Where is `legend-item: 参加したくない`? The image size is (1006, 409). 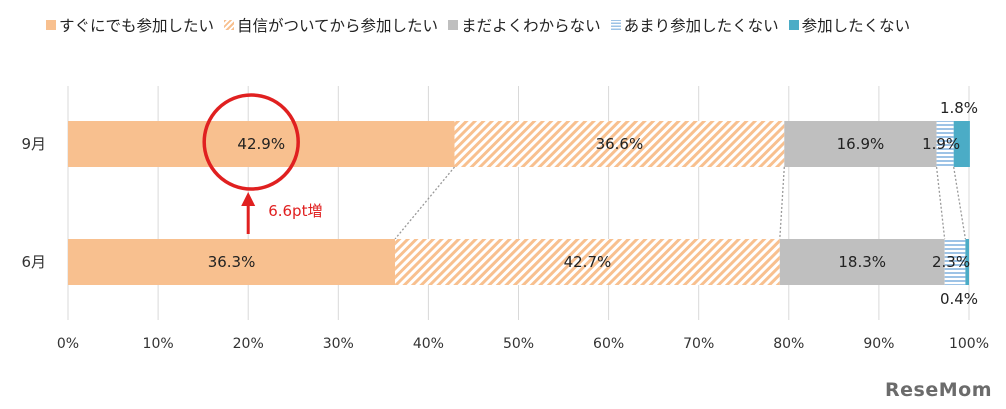
legend-item: 参加したくない is located at coordinates (849, 25).